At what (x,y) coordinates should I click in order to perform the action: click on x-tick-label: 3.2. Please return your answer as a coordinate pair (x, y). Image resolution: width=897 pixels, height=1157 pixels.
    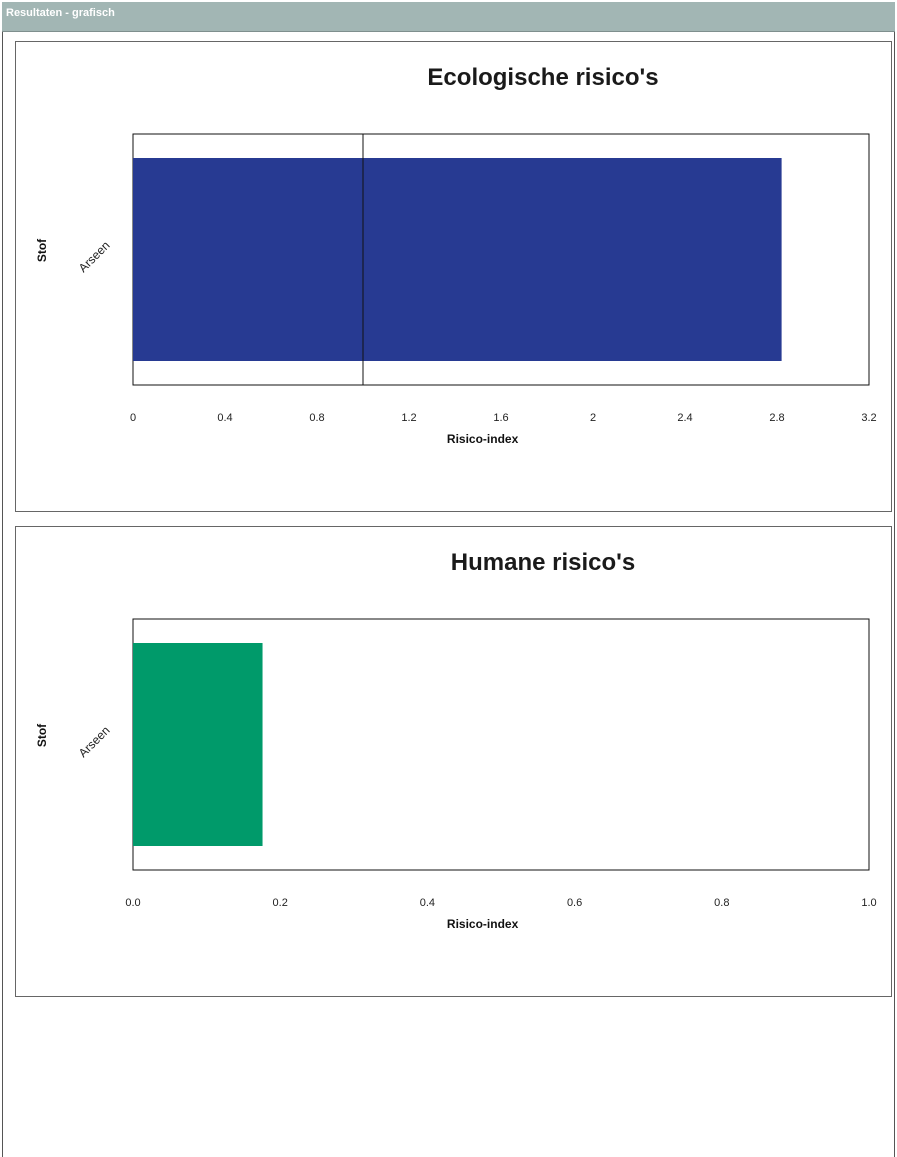
    Looking at the image, I should click on (868, 418).